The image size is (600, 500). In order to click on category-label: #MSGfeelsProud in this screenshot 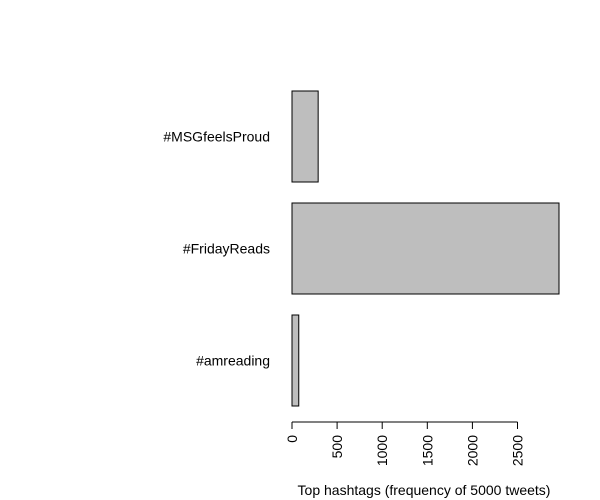, I will do `click(216, 137)`.